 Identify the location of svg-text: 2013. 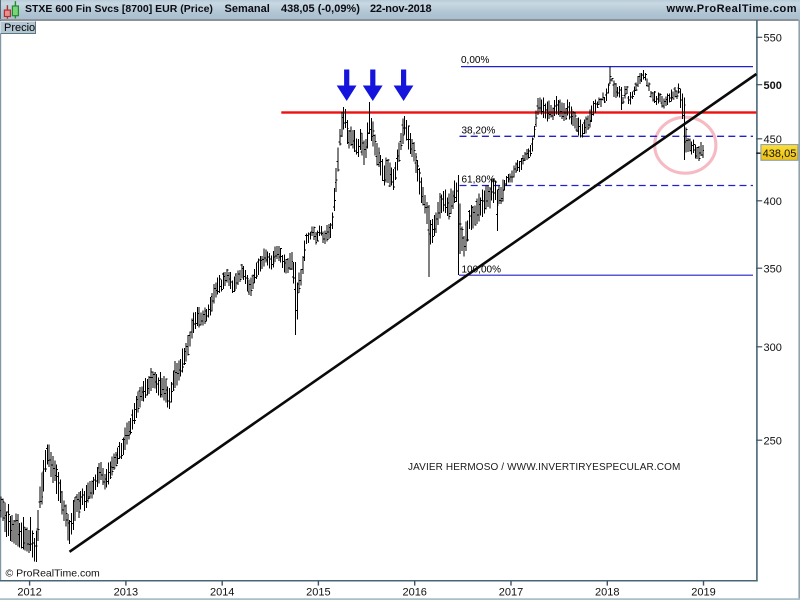
(126, 593).